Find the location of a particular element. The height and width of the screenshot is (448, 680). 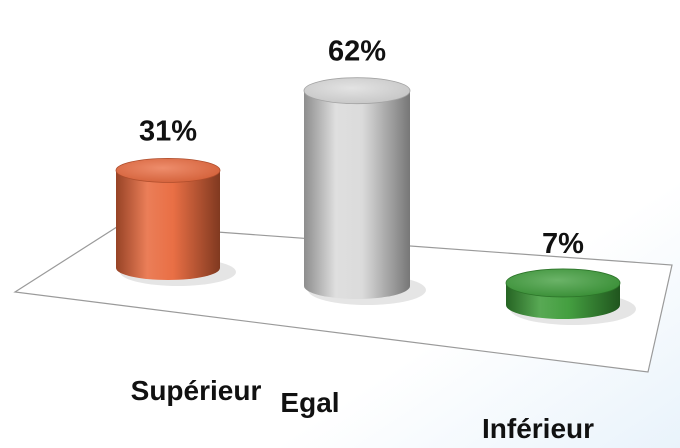

bar-supérieur is located at coordinates (175, 221).